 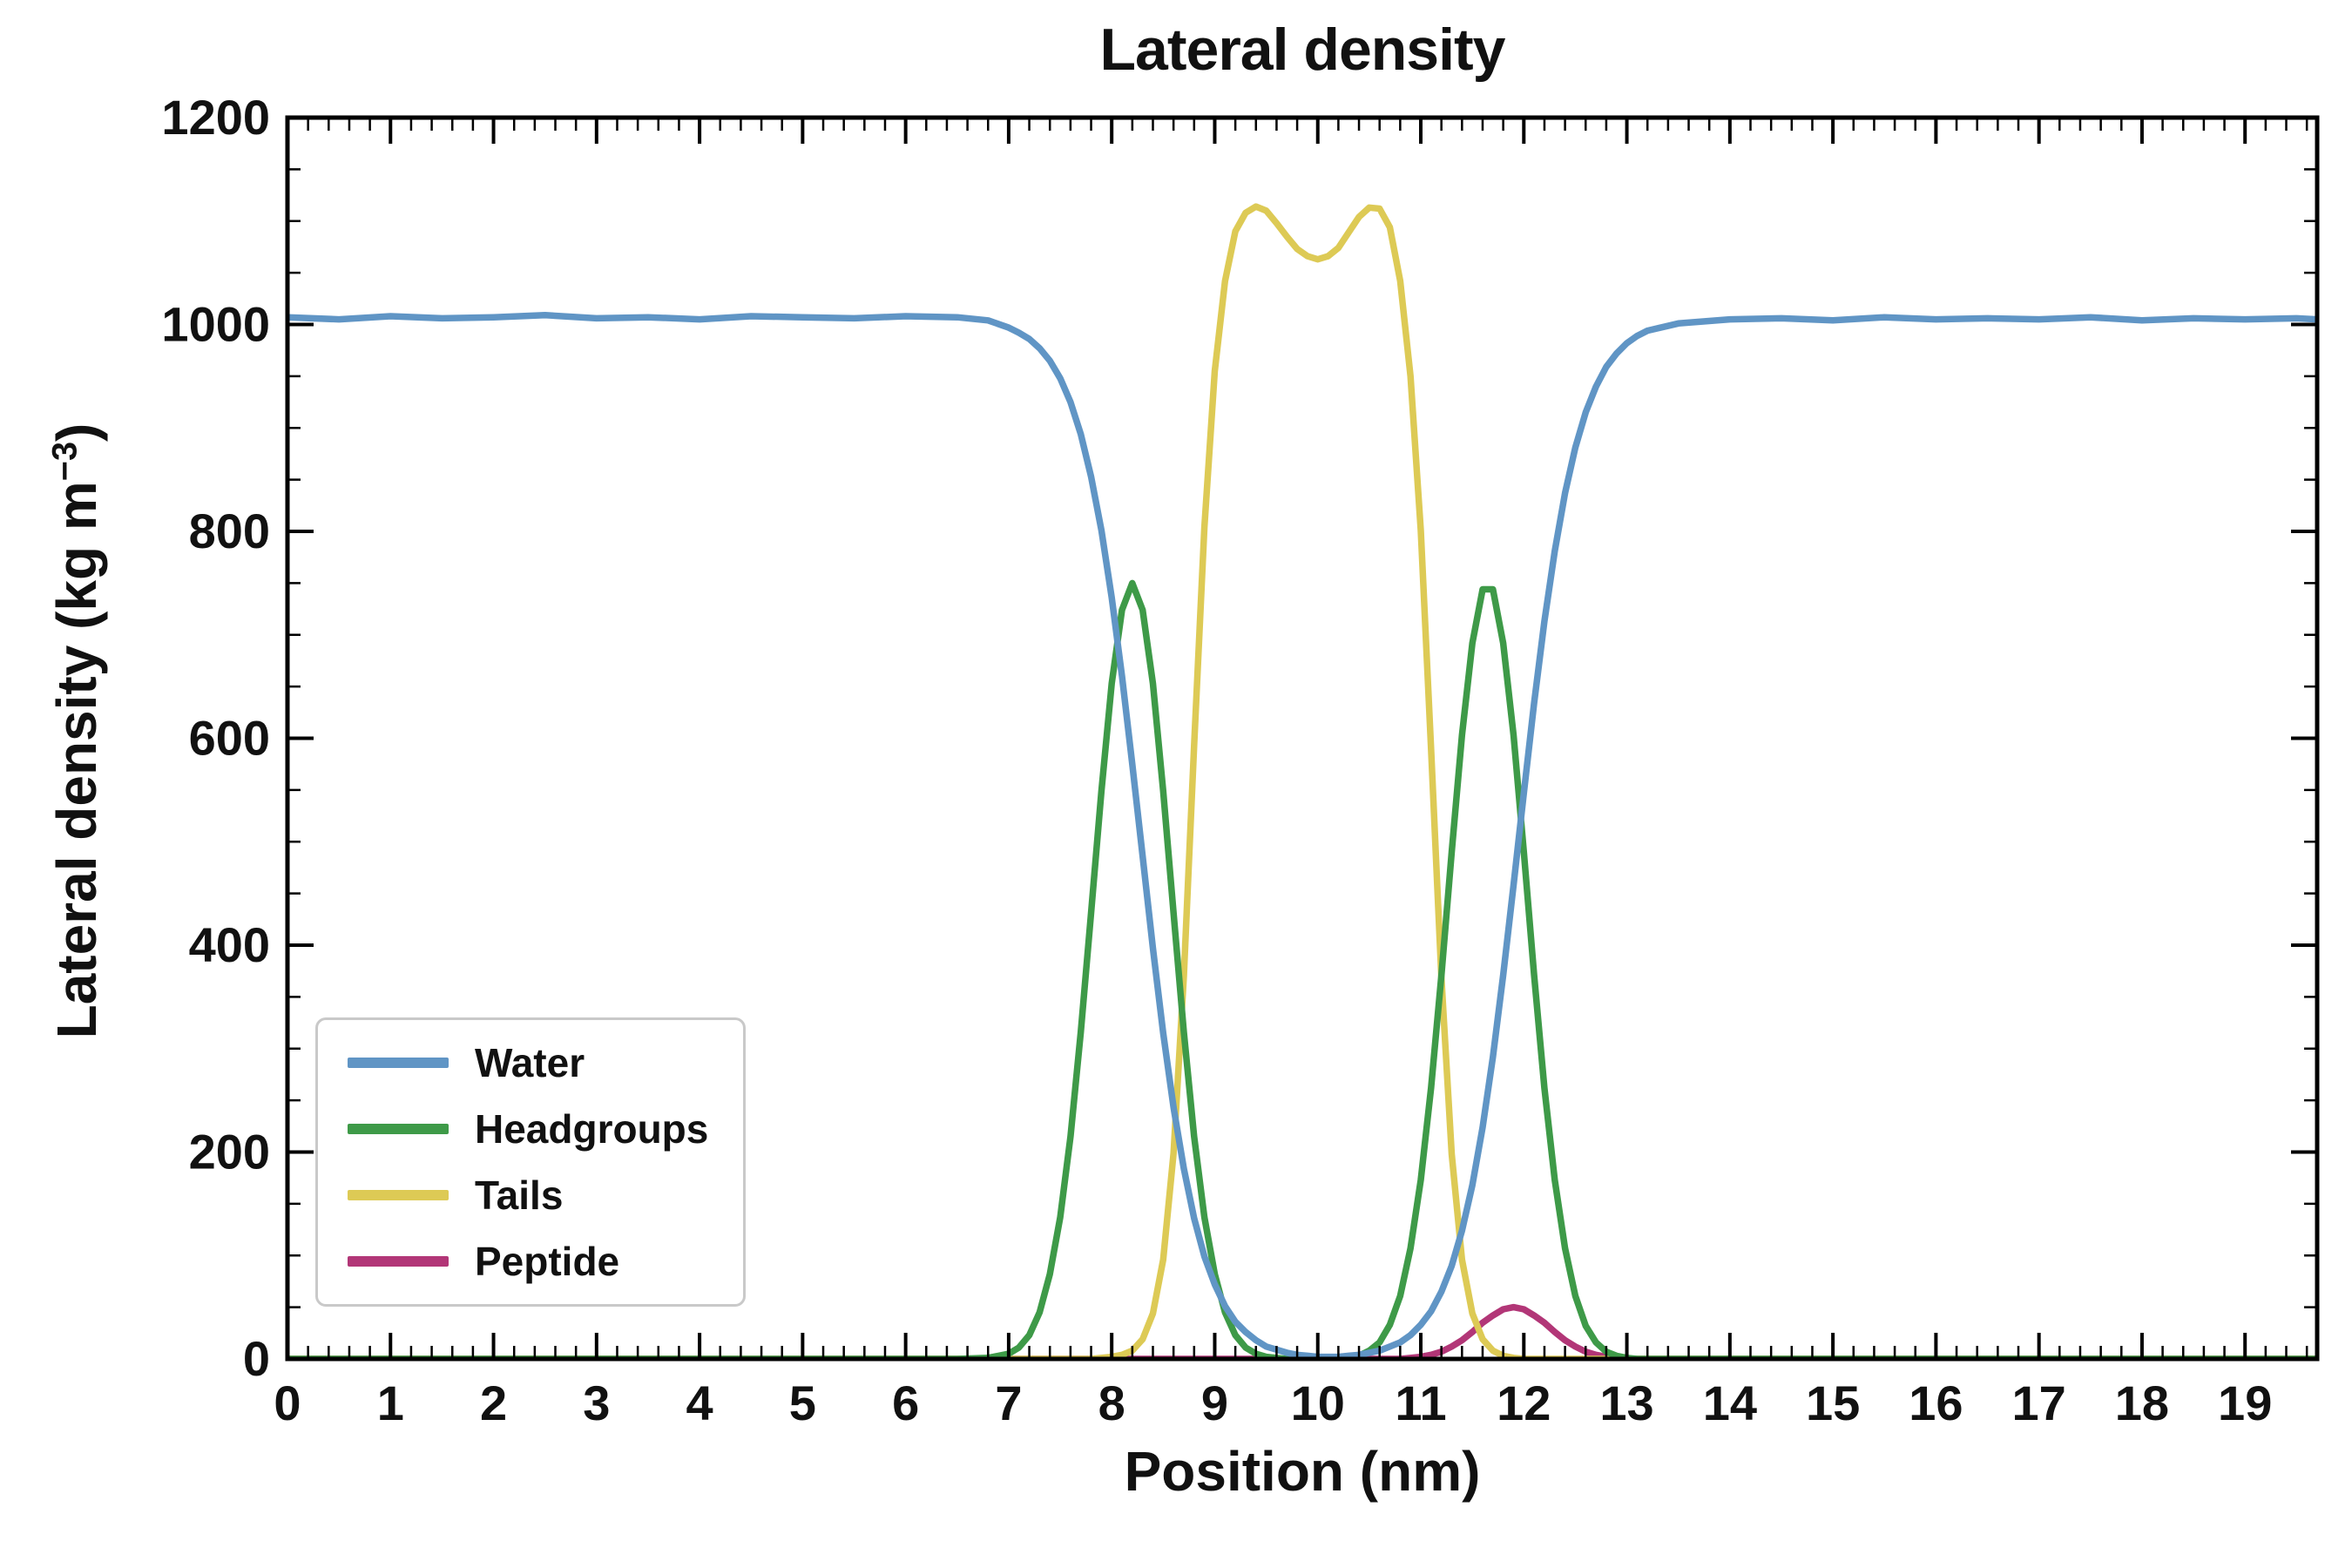 What do you see at coordinates (215, 118) in the screenshot?
I see `y-tick-label: 1200` at bounding box center [215, 118].